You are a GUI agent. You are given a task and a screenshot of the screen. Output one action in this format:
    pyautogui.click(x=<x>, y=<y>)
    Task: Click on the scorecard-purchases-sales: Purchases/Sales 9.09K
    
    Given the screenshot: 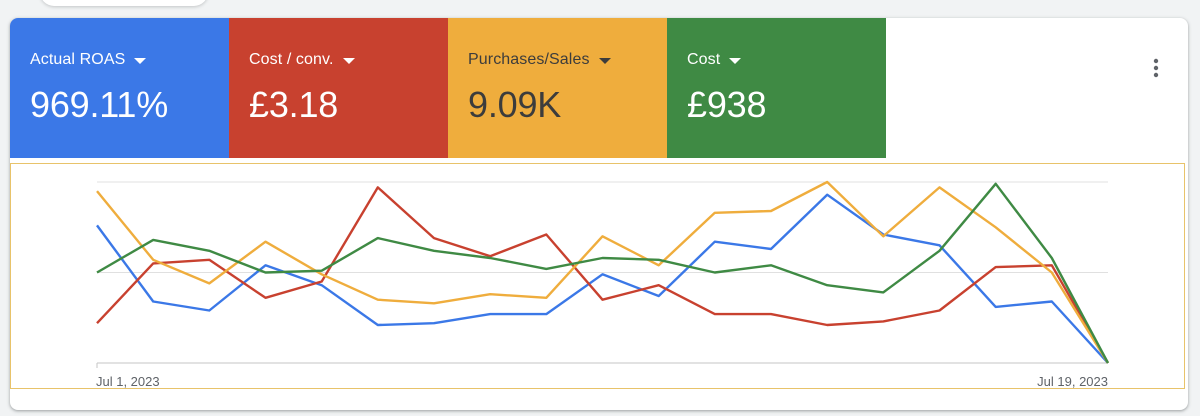 What is the action you would take?
    pyautogui.click(x=557, y=88)
    